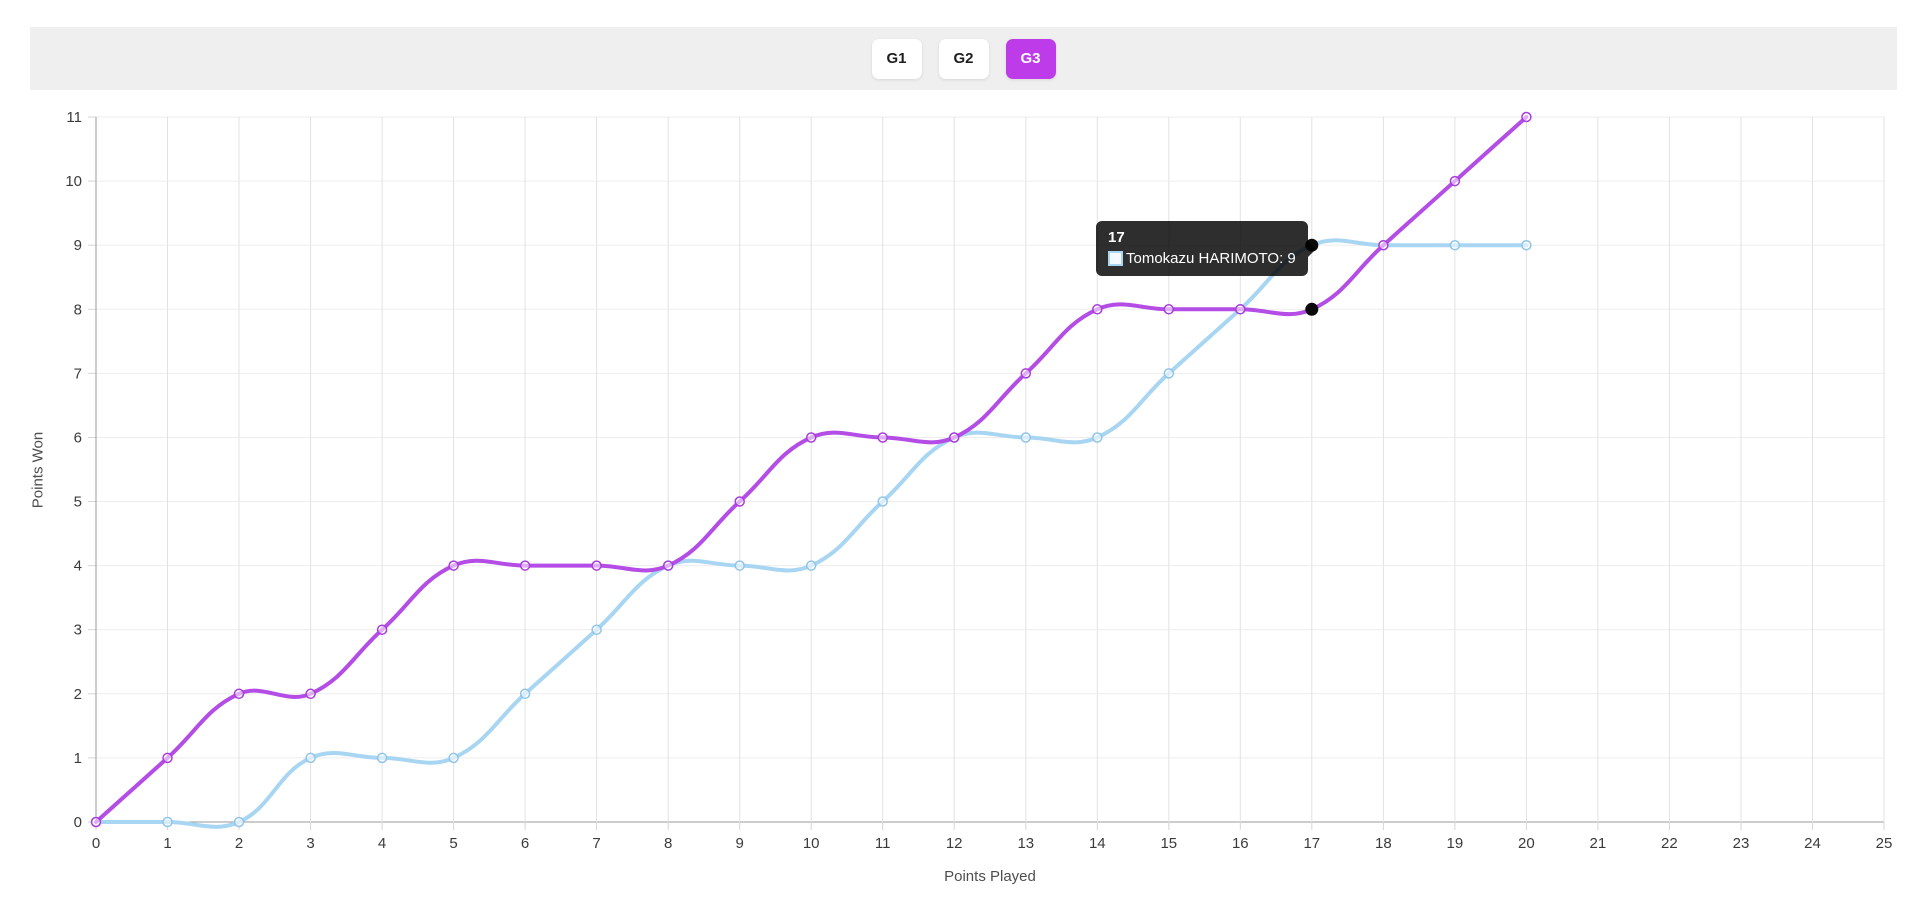 The width and height of the screenshot is (1909, 897). Describe the element at coordinates (73, 181) in the screenshot. I see `y-tick-label: 10` at that location.